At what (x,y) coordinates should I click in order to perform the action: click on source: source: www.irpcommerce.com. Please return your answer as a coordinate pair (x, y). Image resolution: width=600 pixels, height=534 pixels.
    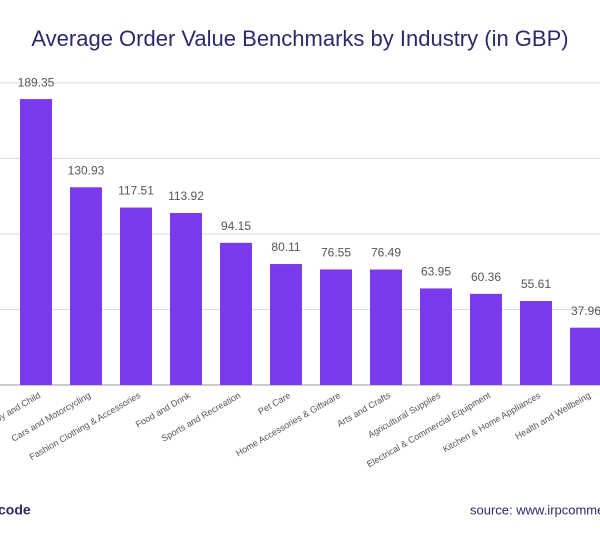
    Looking at the image, I should click on (535, 509).